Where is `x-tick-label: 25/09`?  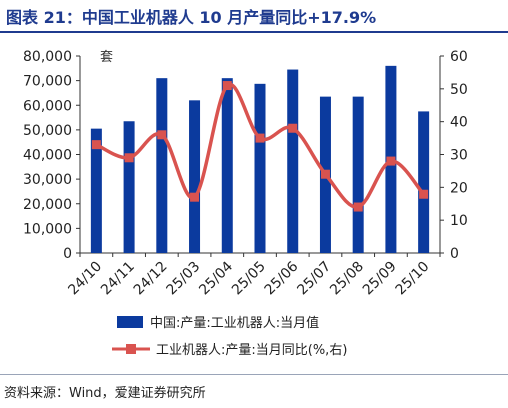
x-tick-label: 25/09 is located at coordinates (380, 279).